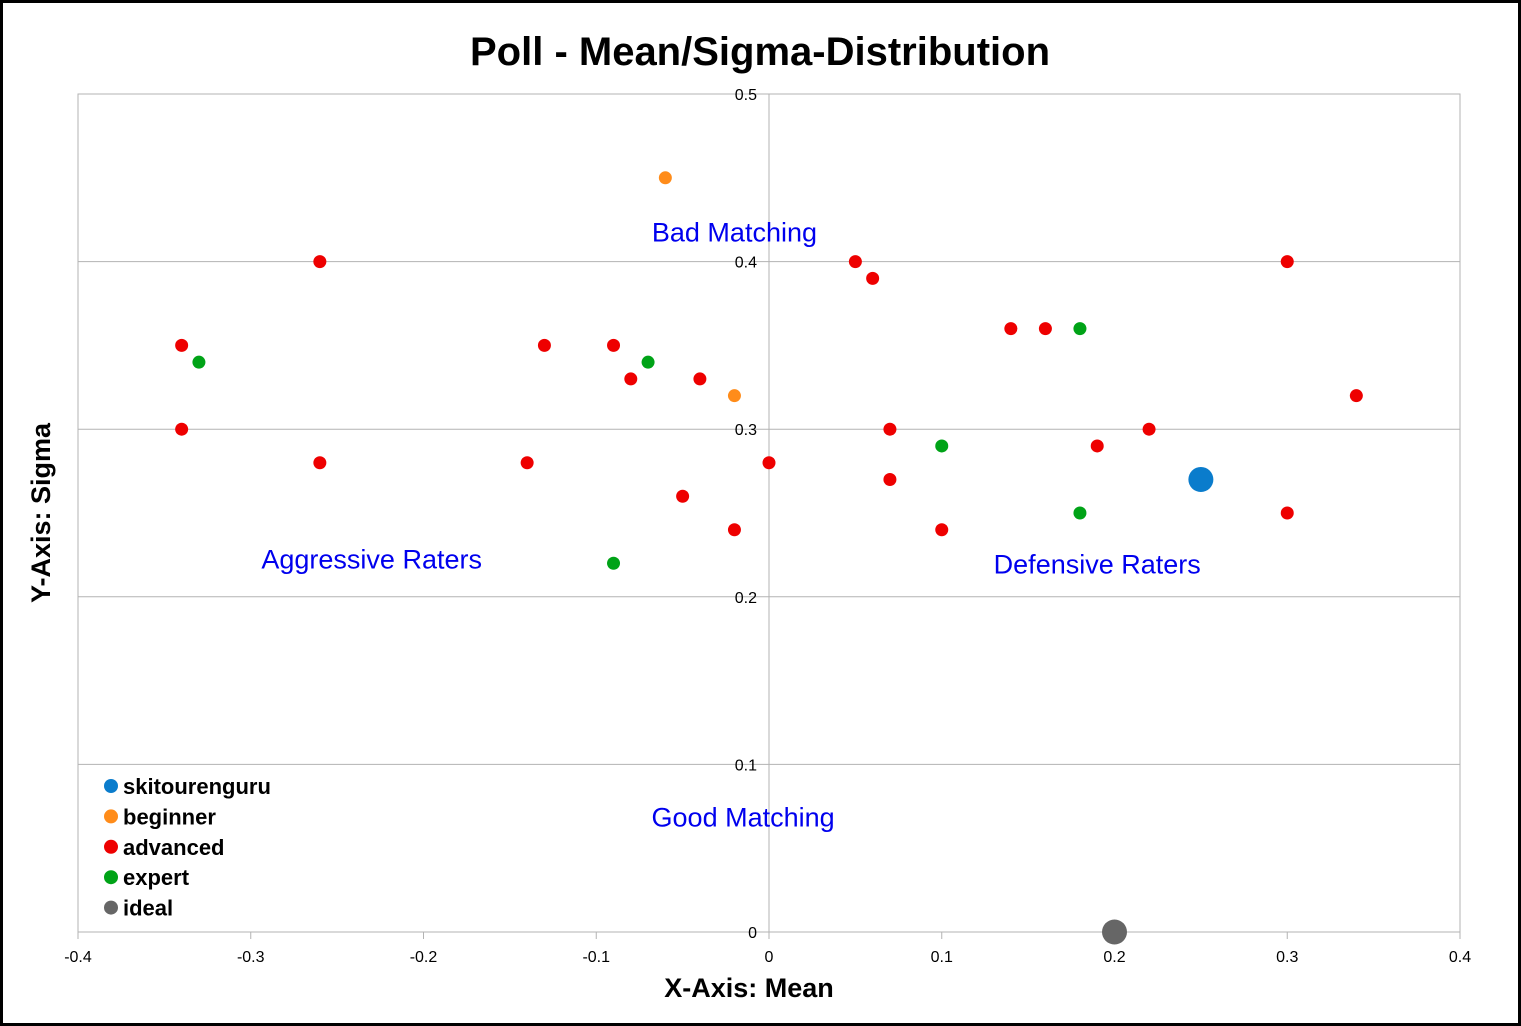 The image size is (1521, 1026). What do you see at coordinates (111, 846) in the screenshot?
I see `legend-marker-advanced` at bounding box center [111, 846].